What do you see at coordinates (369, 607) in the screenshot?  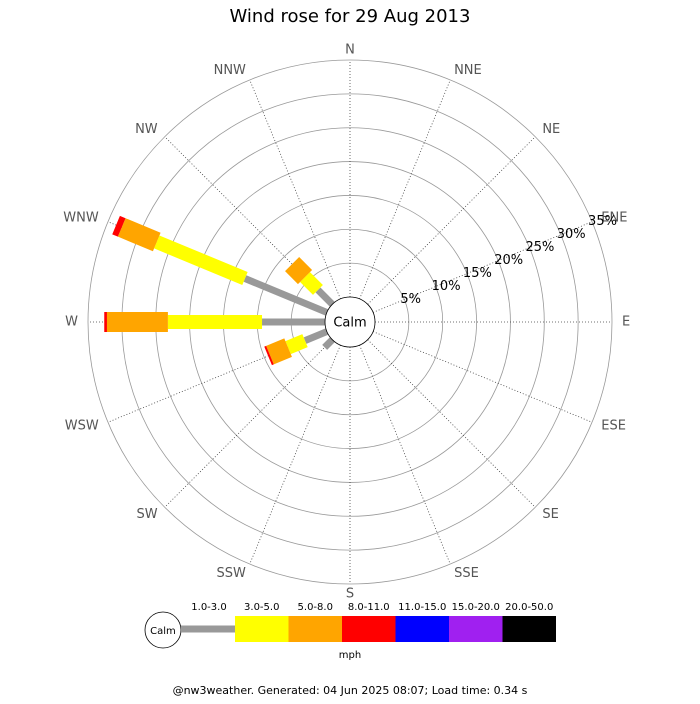 I see `legend-label: 8.0-11.0` at bounding box center [369, 607].